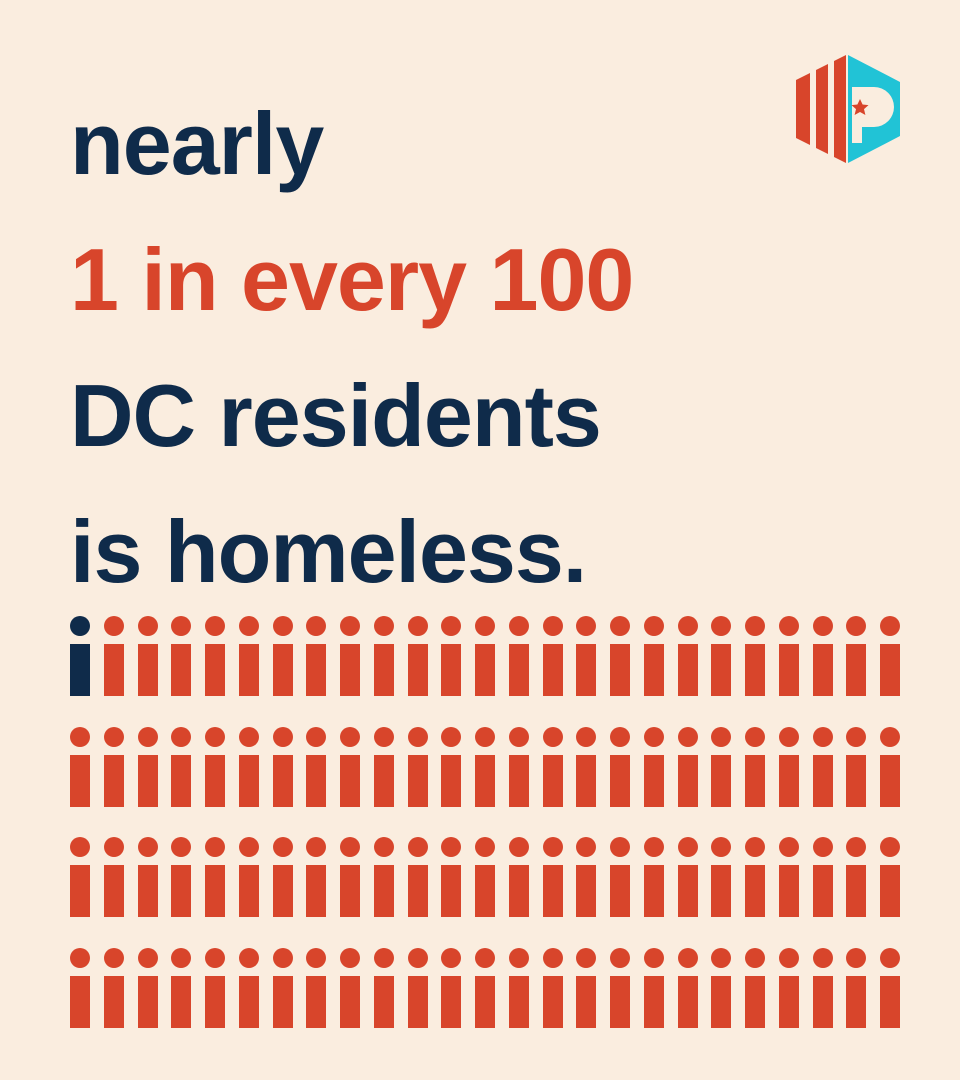  I want to click on headline-line-is-homeless: is homeless., so click(328, 551).